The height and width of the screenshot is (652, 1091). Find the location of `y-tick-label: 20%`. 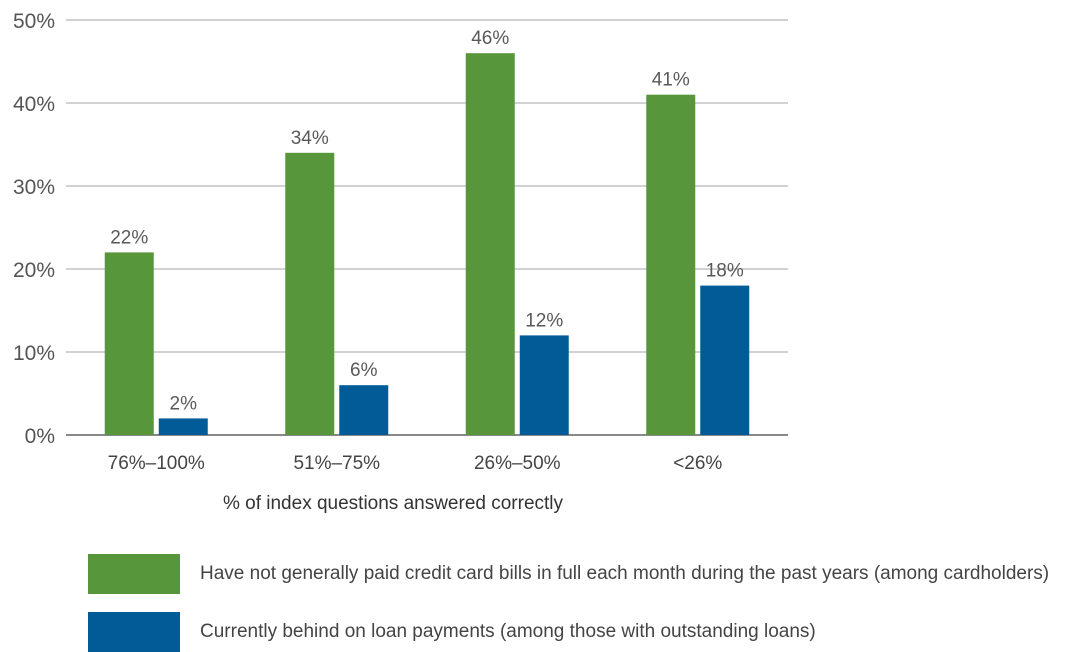

y-tick-label: 20% is located at coordinates (34, 270).